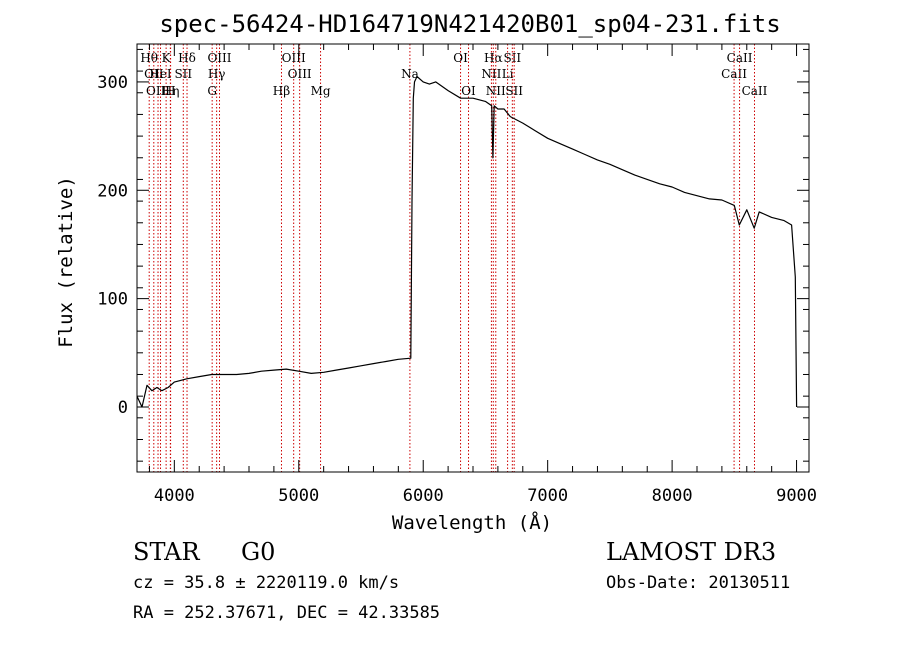 This screenshot has height=649, width=900. What do you see at coordinates (298, 496) in the screenshot?
I see `x-tick-label: 5000` at bounding box center [298, 496].